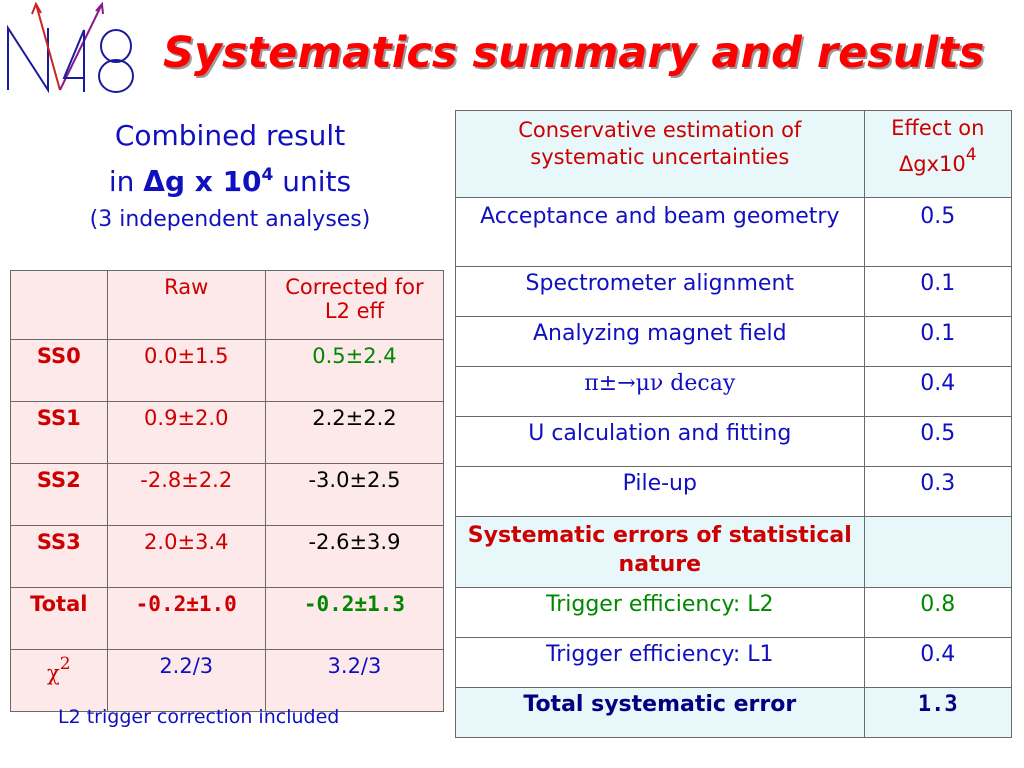 The width and height of the screenshot is (1024, 768). I want to click on total-row: Total -0.2±1.0 -0.2±1.3, so click(227, 618).